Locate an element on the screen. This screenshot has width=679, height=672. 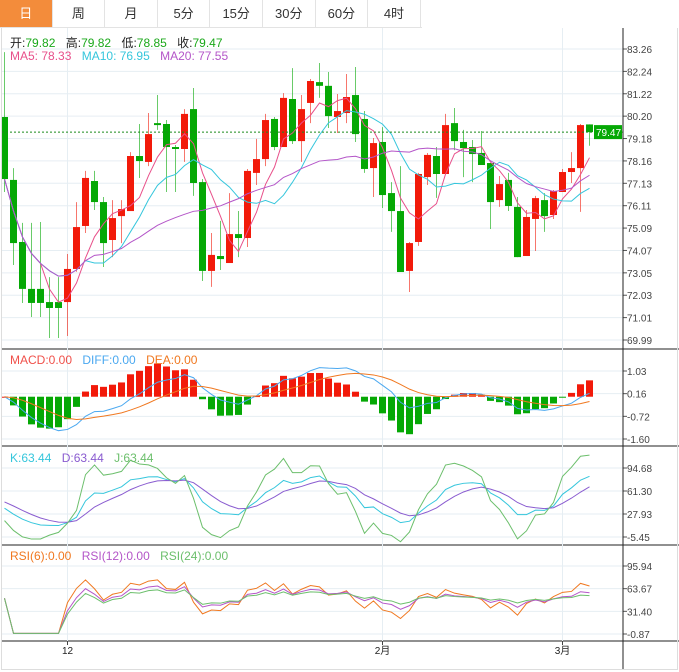
axis-tick-label: 75.09 is located at coordinates (639, 229).